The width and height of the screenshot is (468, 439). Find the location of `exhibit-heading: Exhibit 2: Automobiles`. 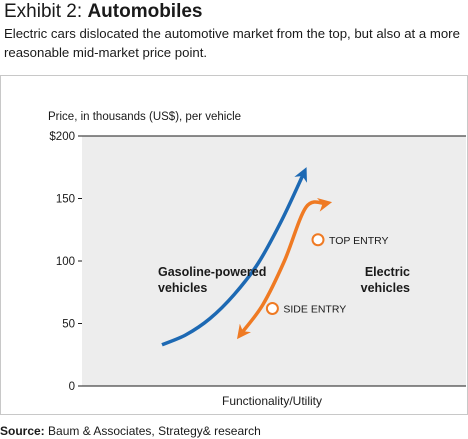

exhibit-heading: Exhibit 2: Automobiles is located at coordinates (103, 12).